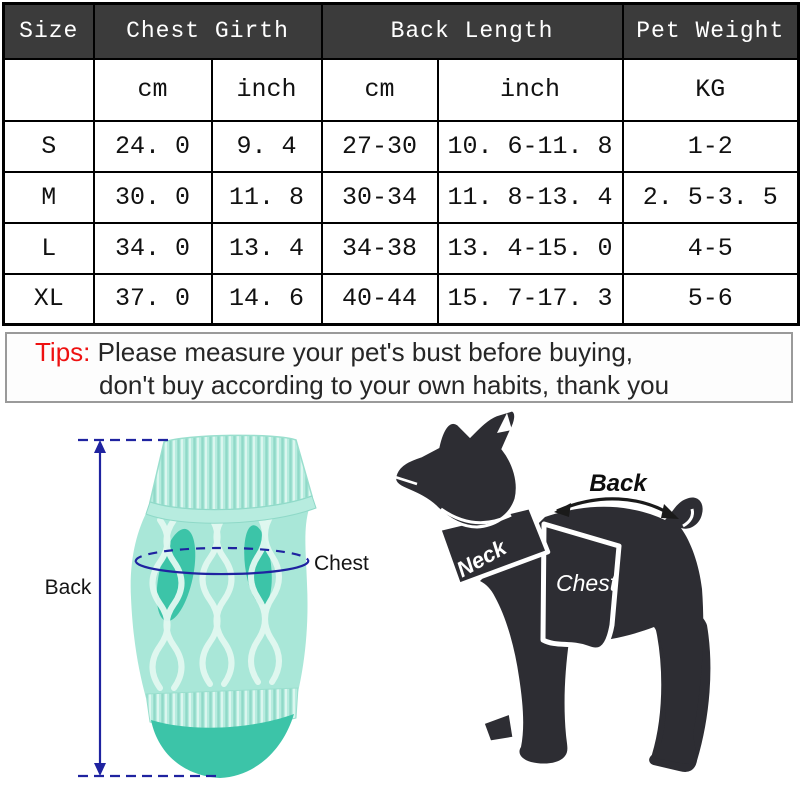  What do you see at coordinates (456, 468) in the screenshot?
I see `dog-head` at bounding box center [456, 468].